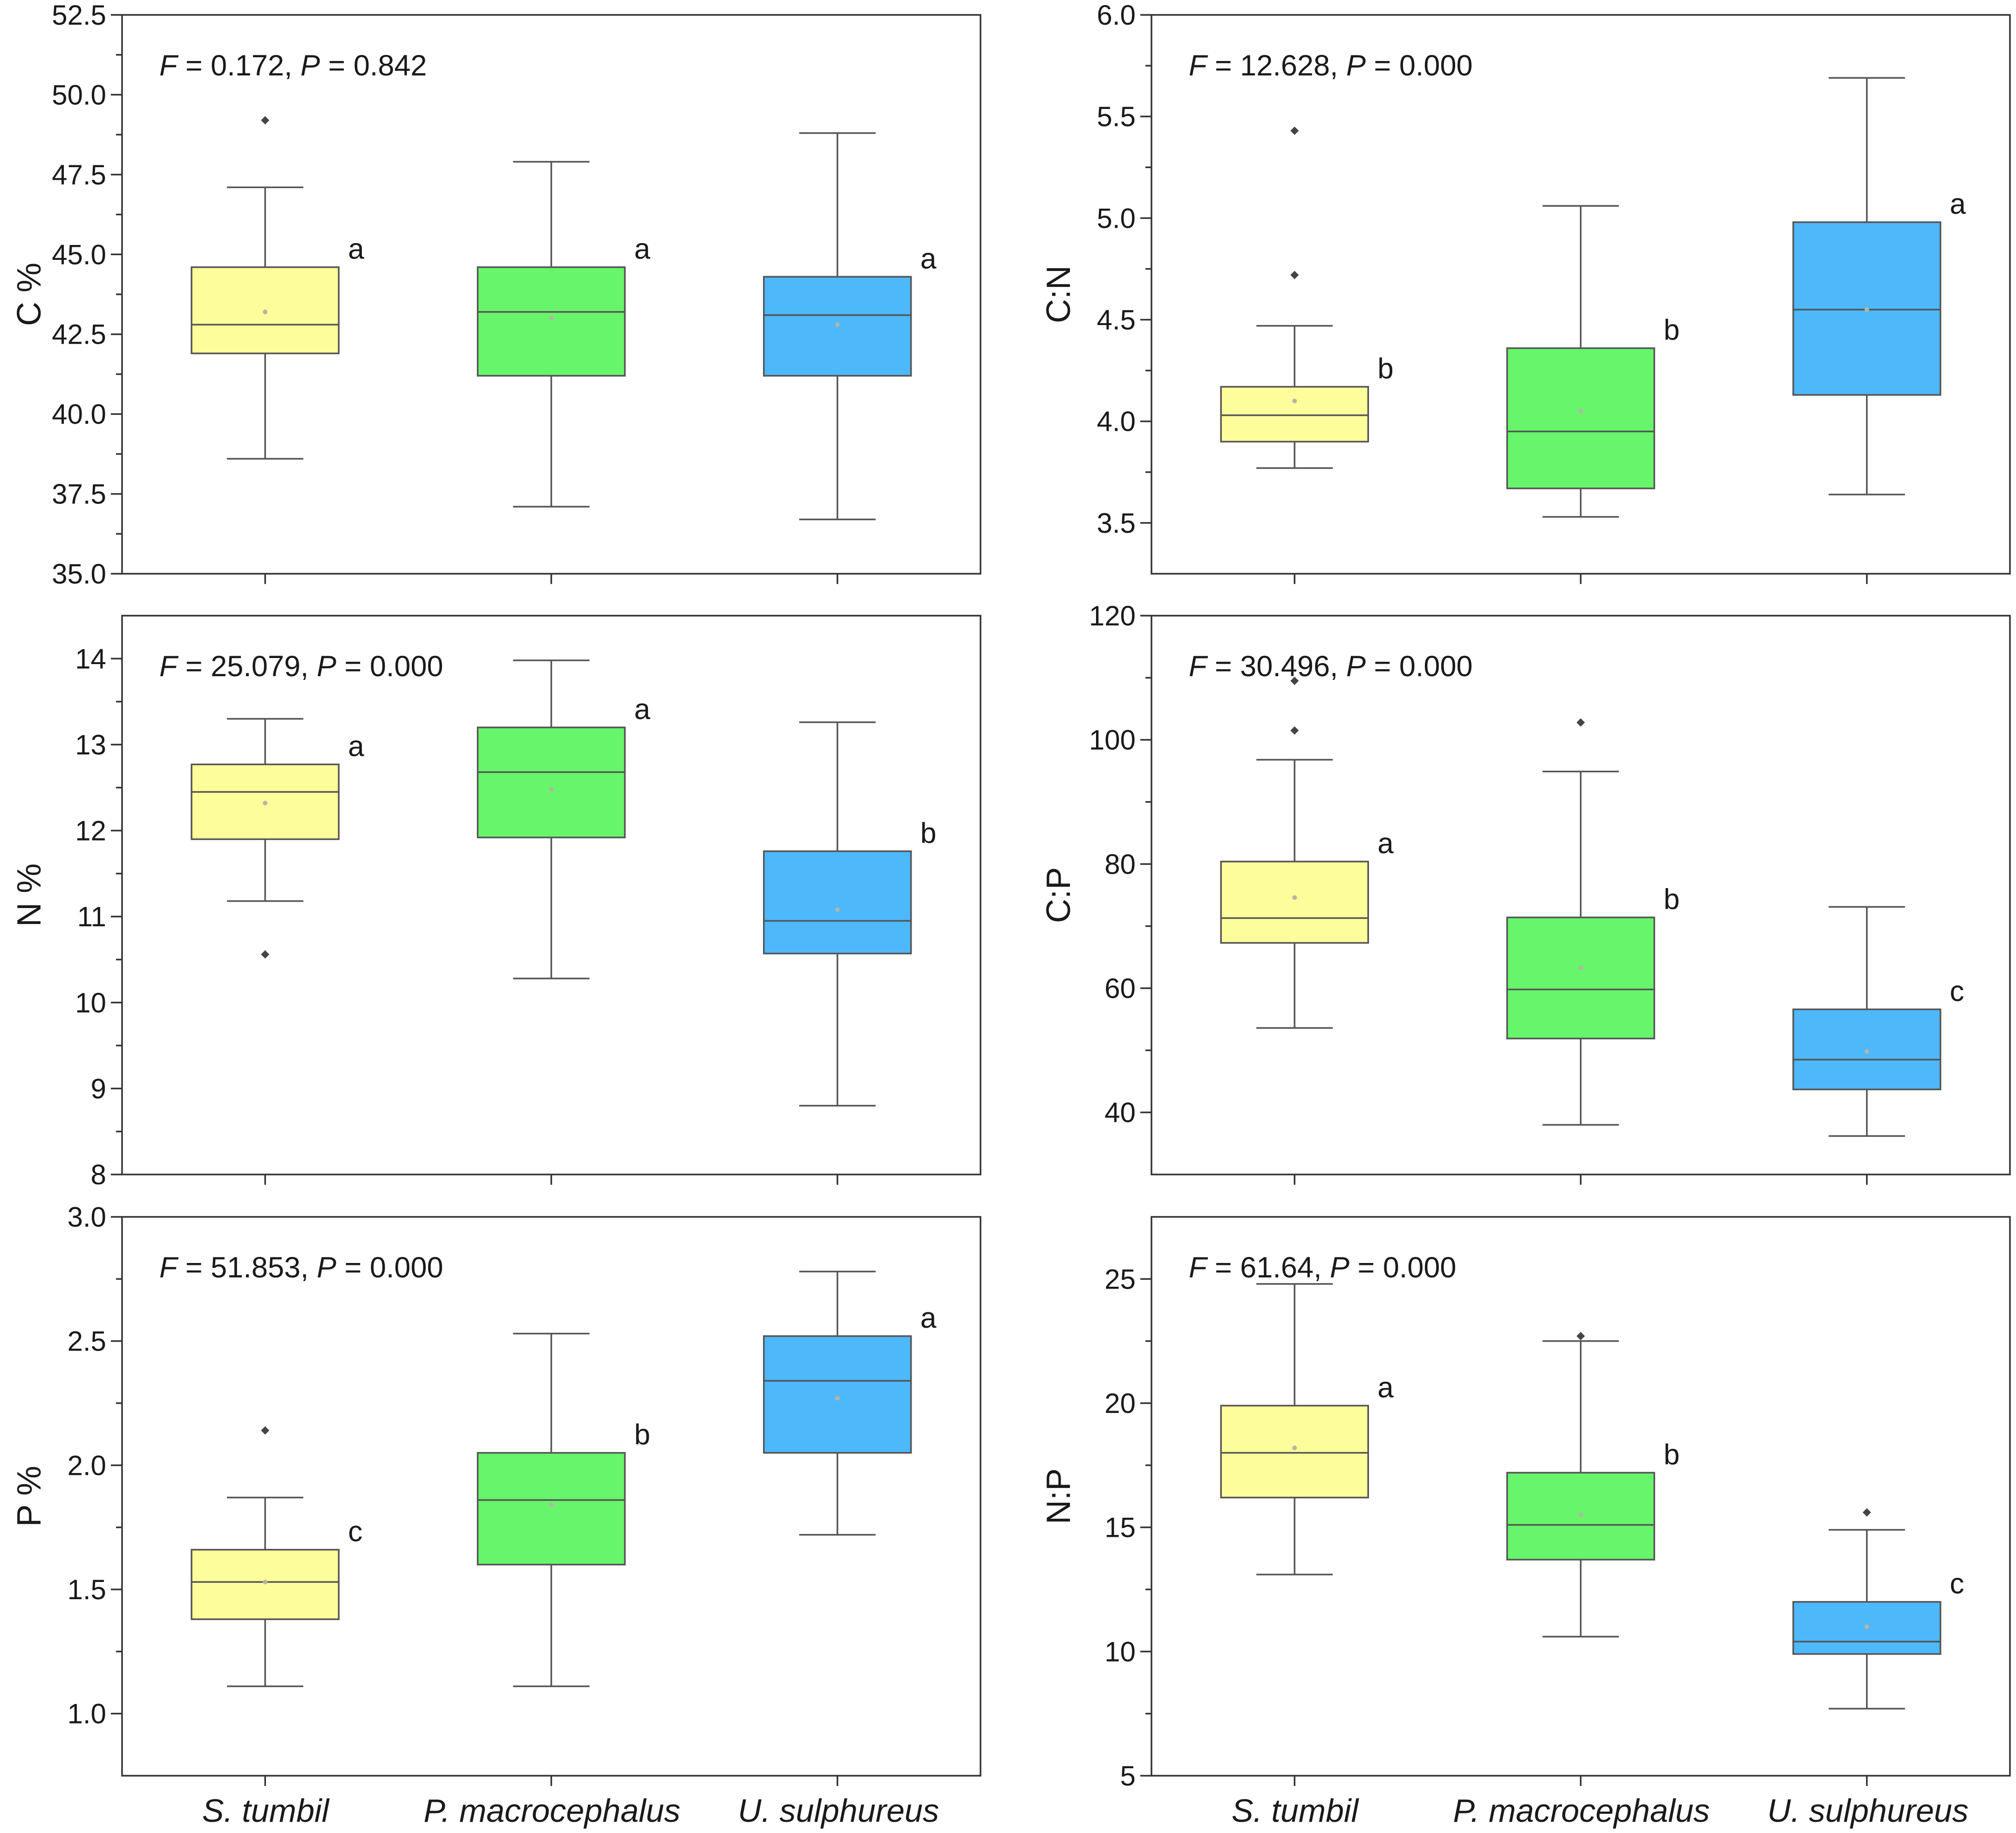 The image size is (2016, 1833). I want to click on category-label: S. tumbil, so click(1296, 1810).